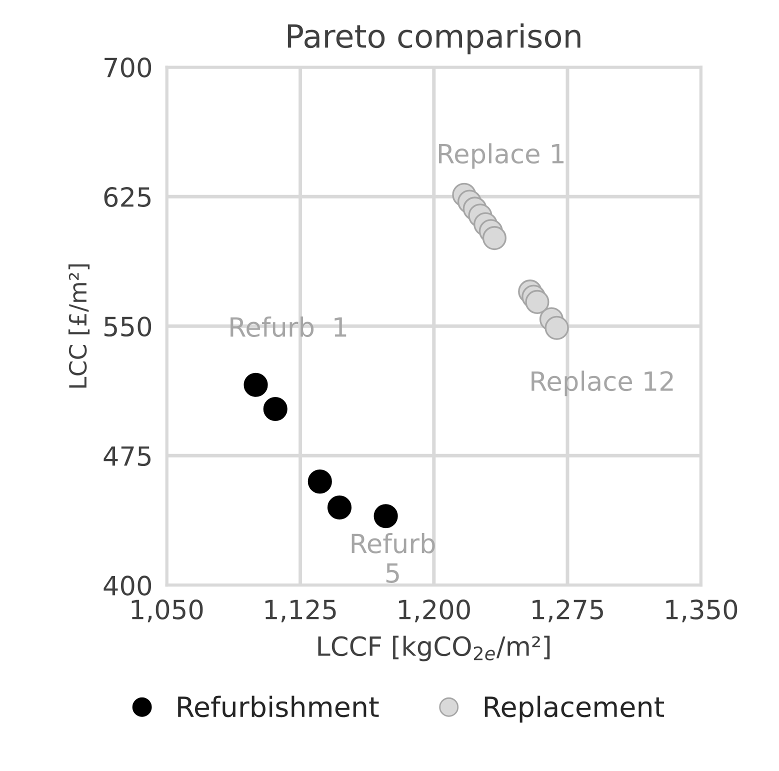 This screenshot has width=779, height=771. What do you see at coordinates (79, 326) in the screenshot?
I see `y-axis-title: LCC [£/m²]` at bounding box center [79, 326].